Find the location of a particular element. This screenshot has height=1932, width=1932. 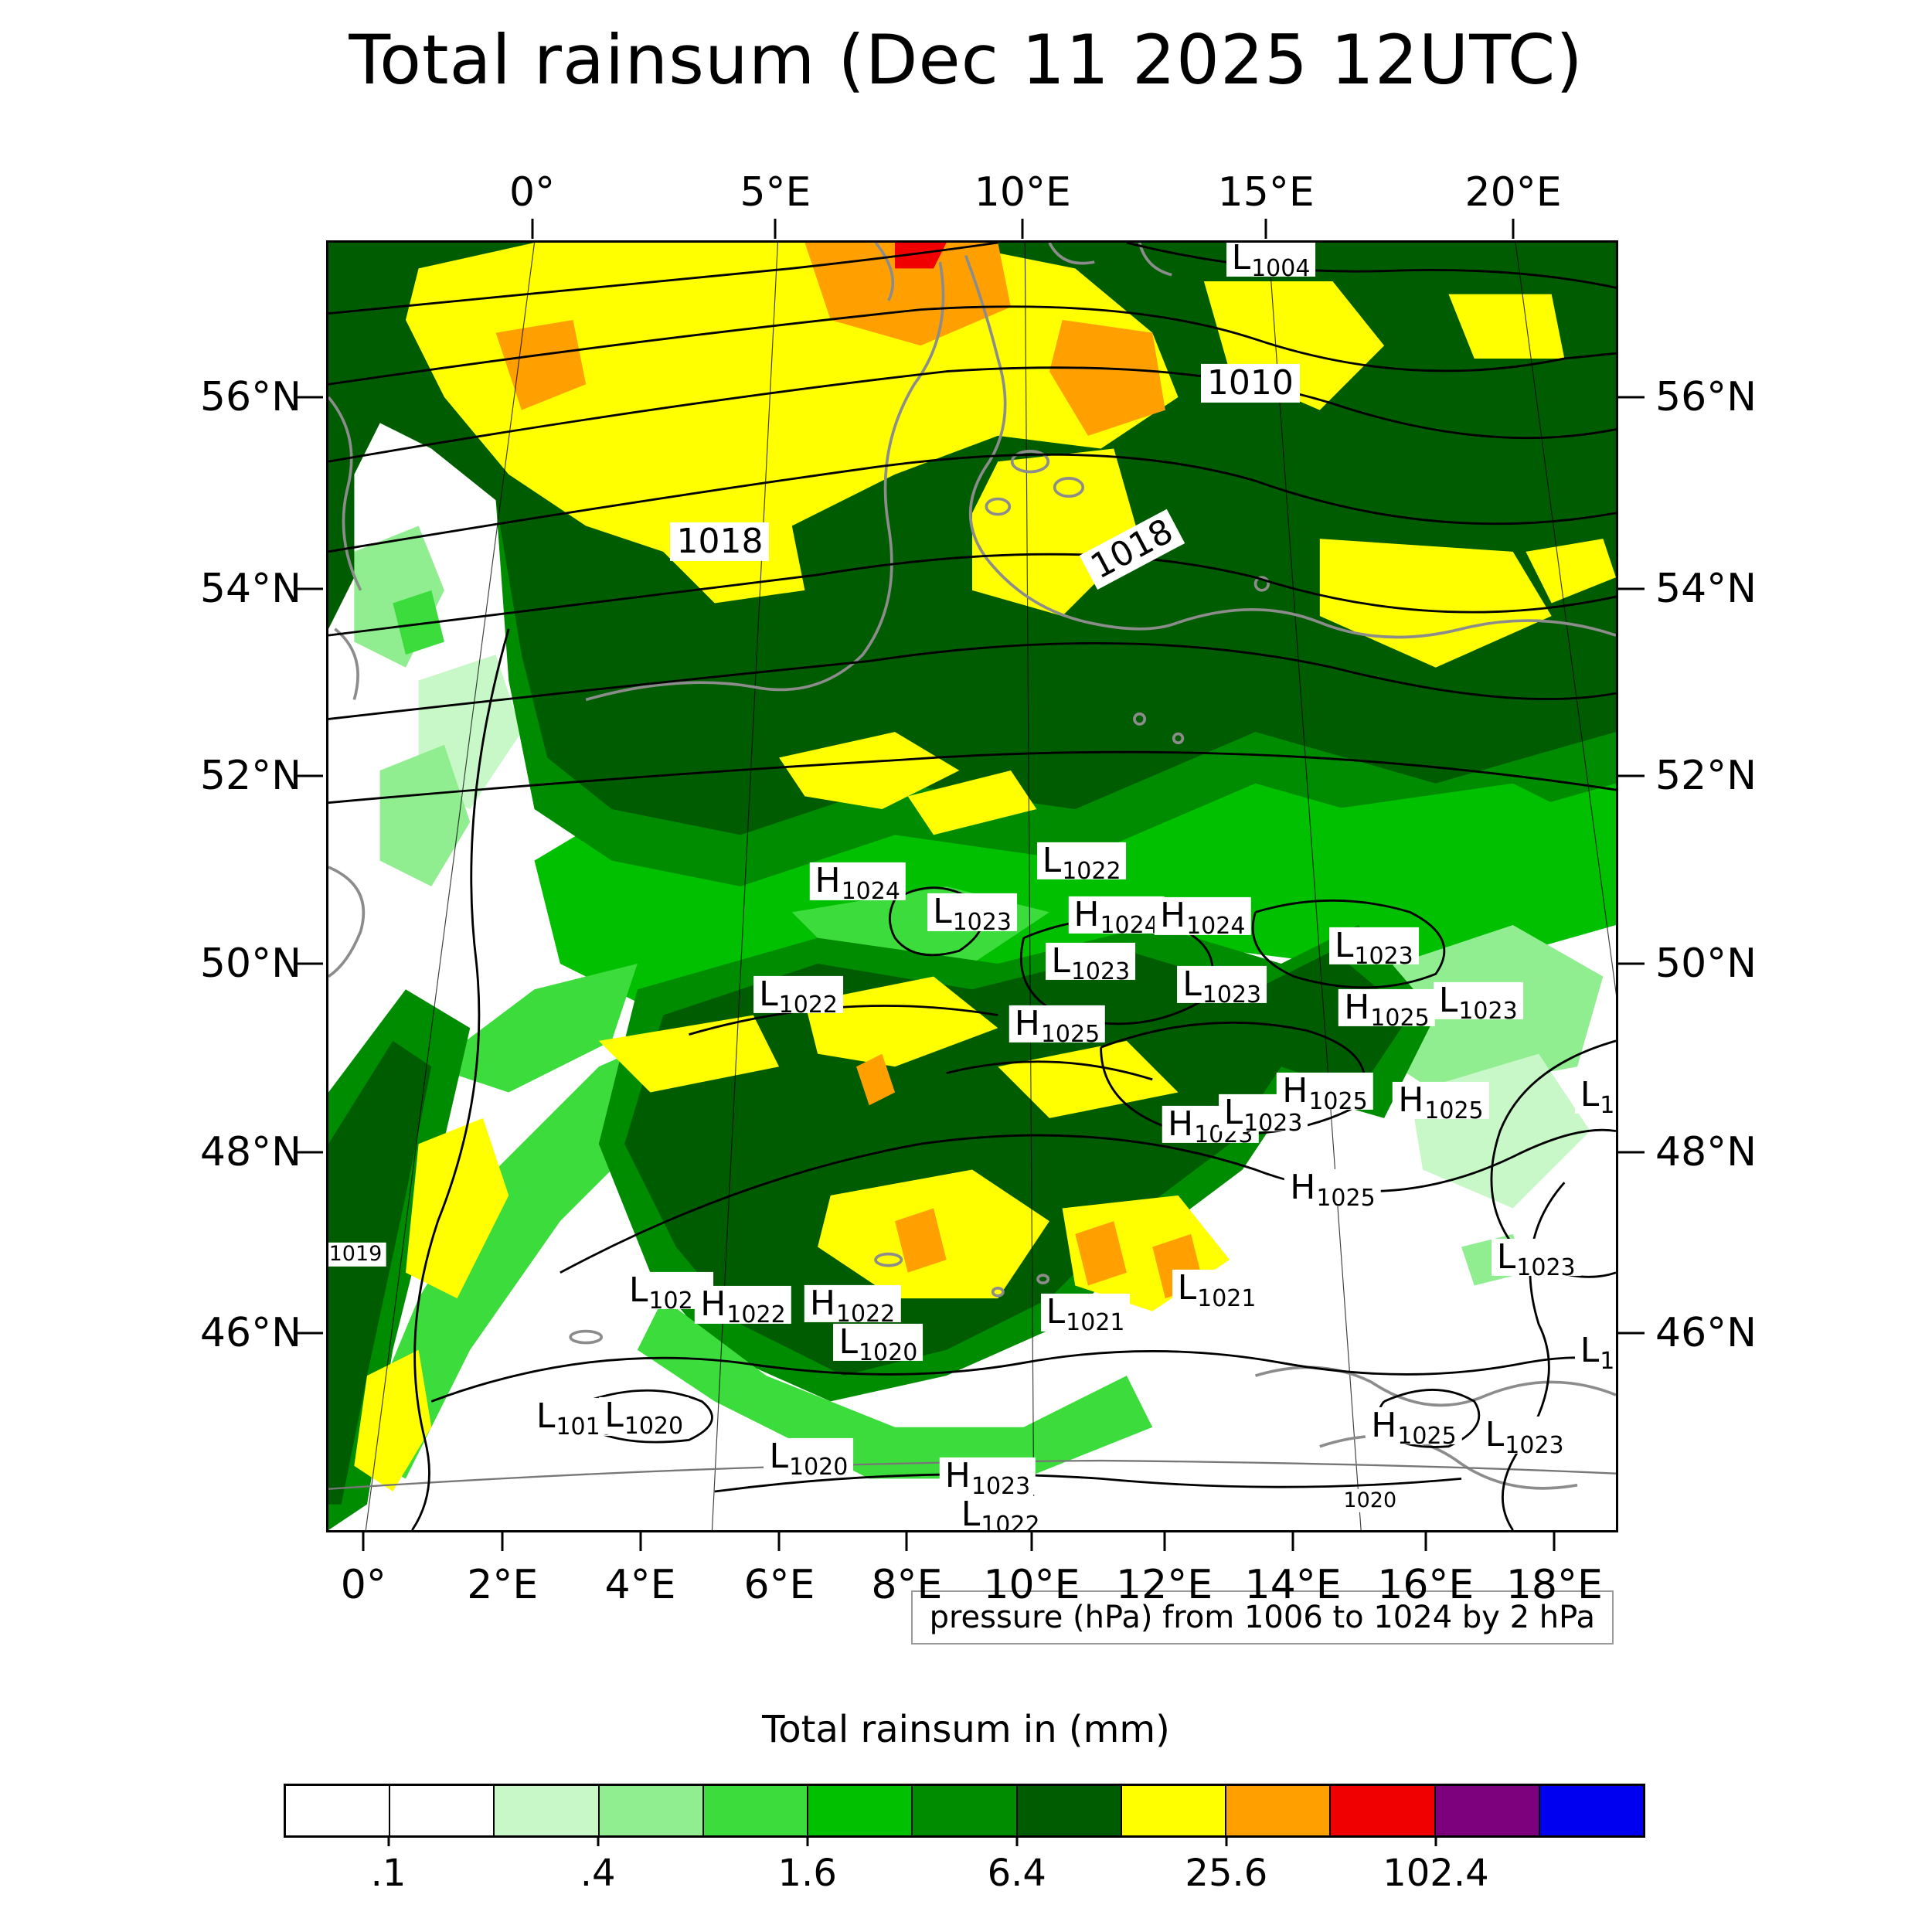

colorbar-tick-label: 25.6 is located at coordinates (1227, 1873).